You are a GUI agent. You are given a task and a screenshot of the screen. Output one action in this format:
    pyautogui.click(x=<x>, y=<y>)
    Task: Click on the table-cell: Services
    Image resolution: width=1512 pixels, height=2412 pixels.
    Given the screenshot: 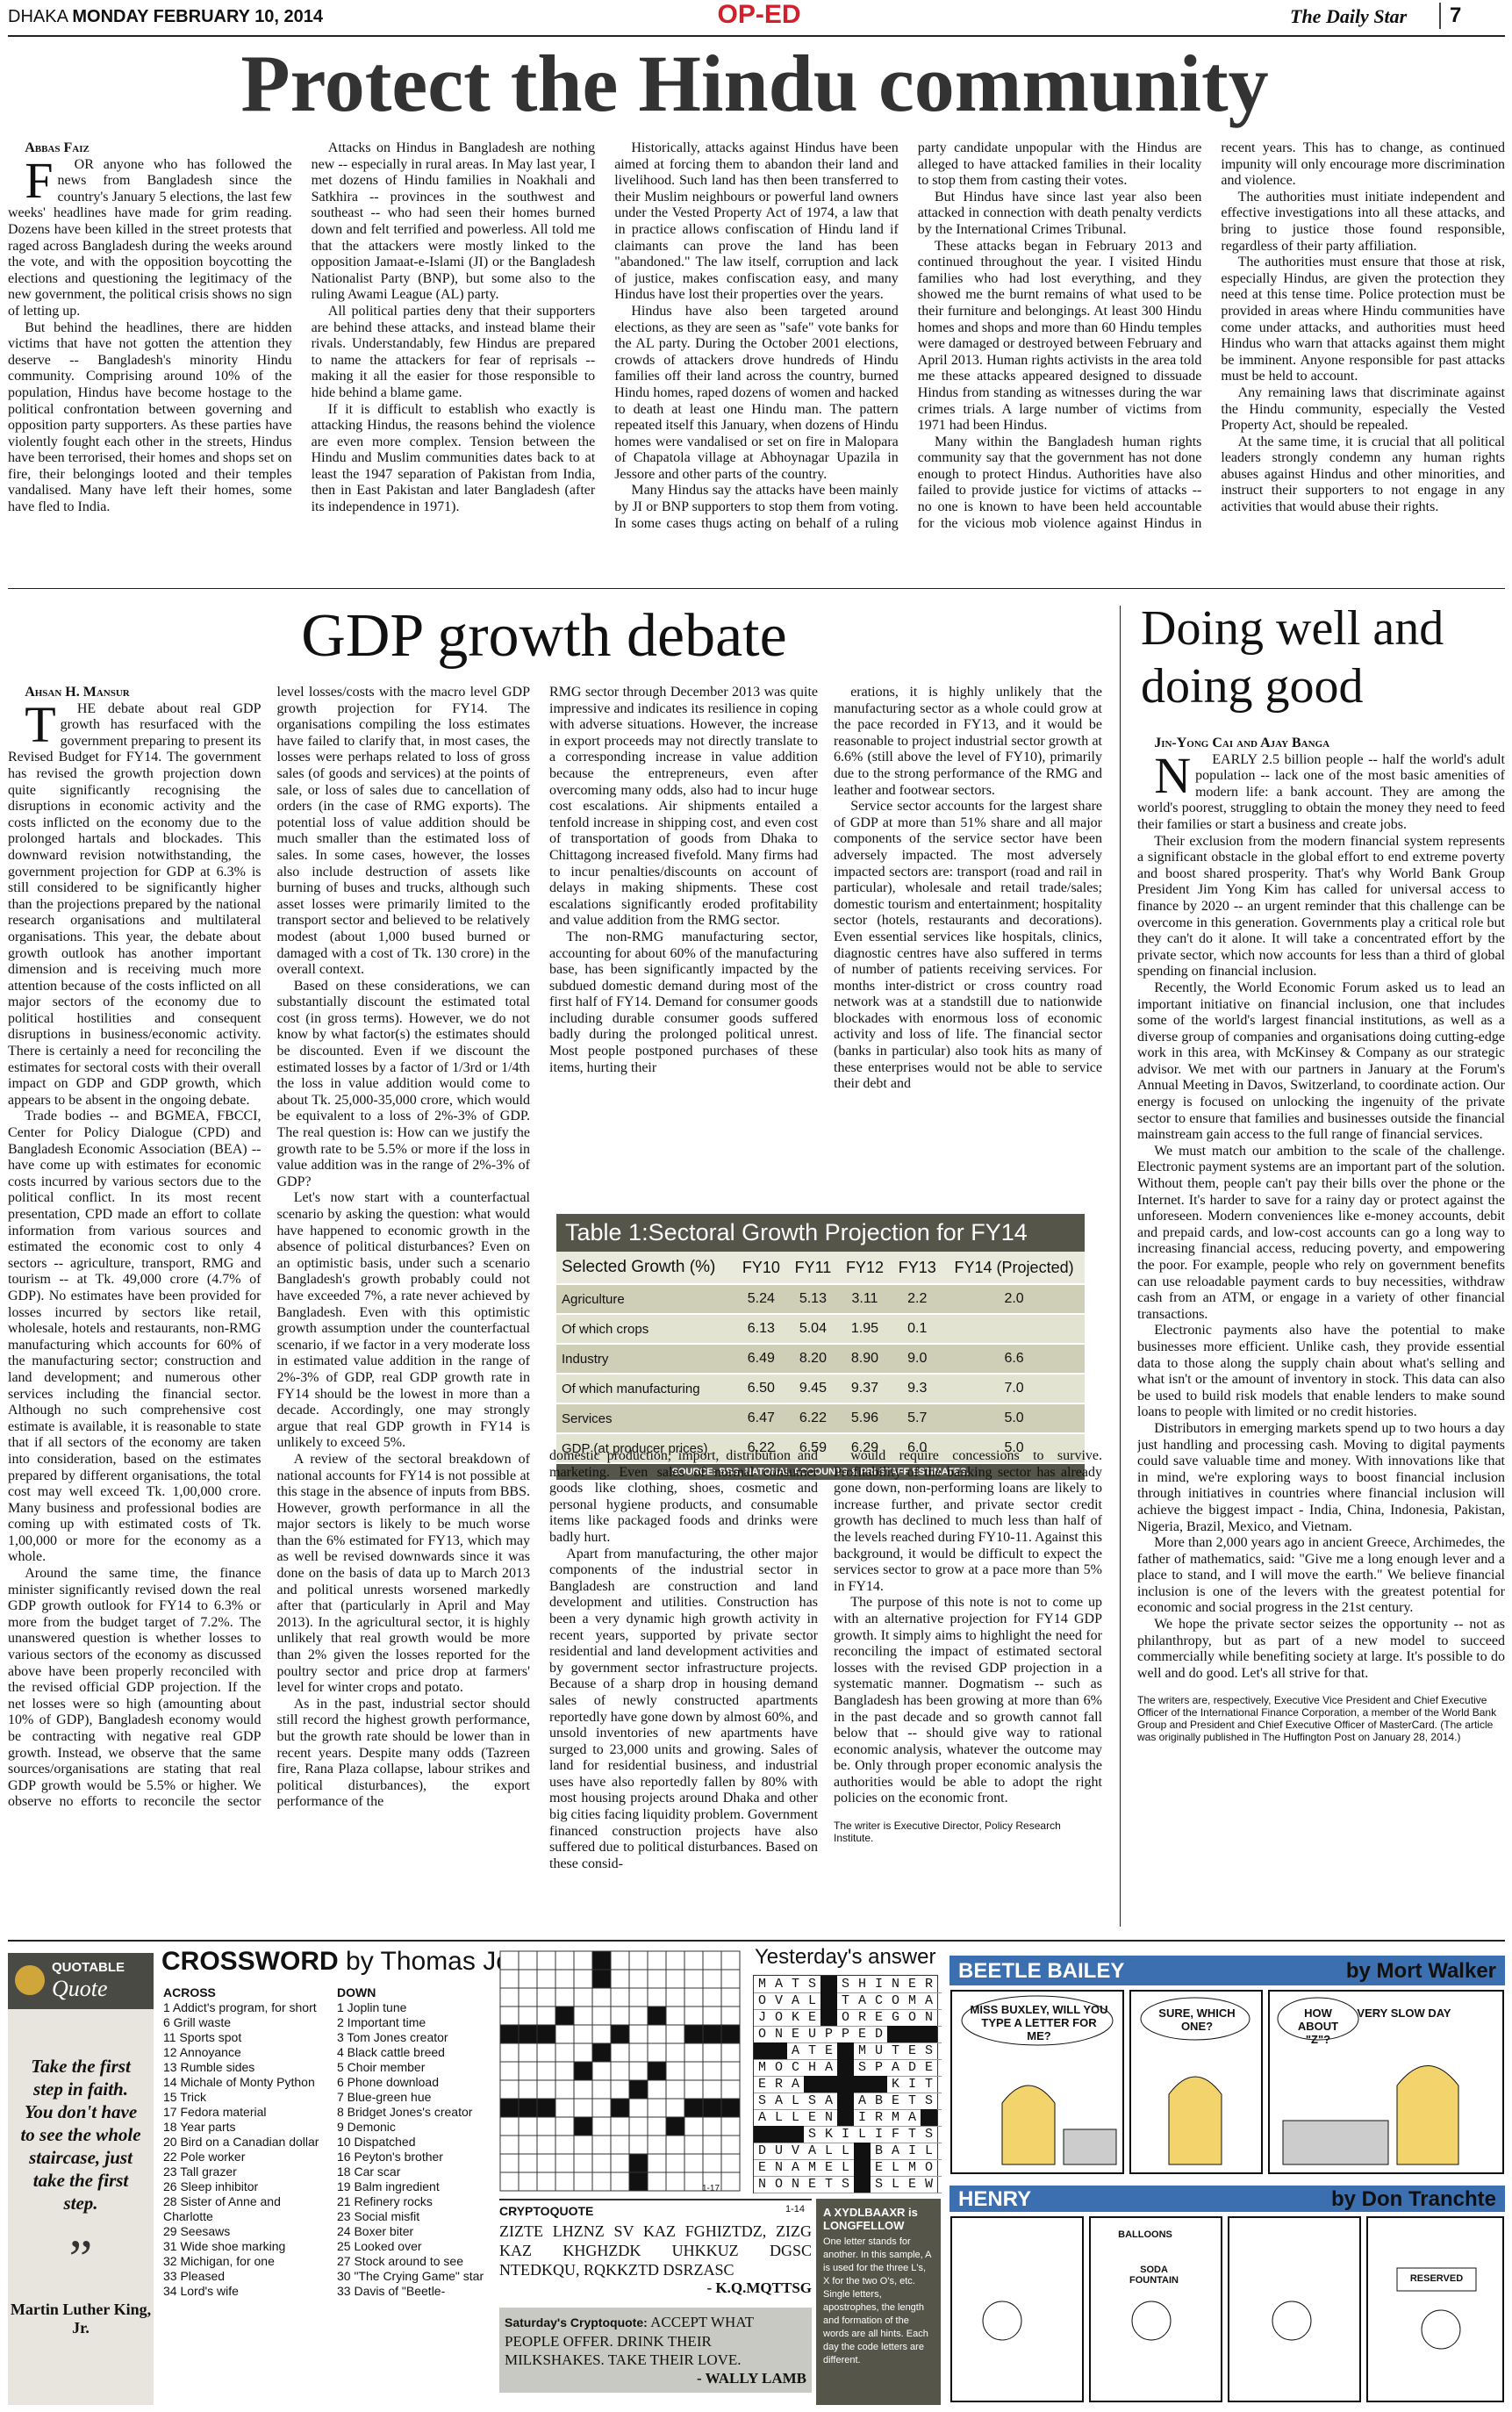 What is the action you would take?
    pyautogui.click(x=646, y=1419)
    